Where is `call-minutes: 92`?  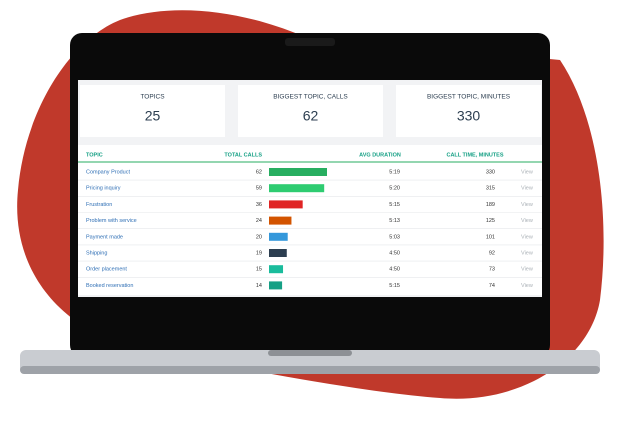 call-minutes: 92 is located at coordinates (492, 253).